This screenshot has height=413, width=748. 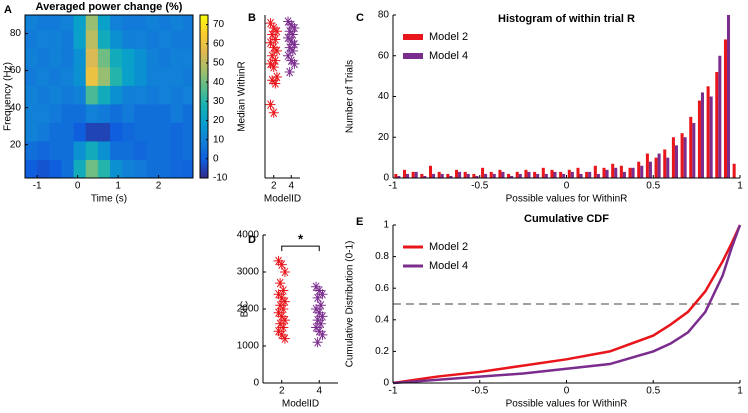 What do you see at coordinates (219, 101) in the screenshot?
I see `colorbar-tick-label: 30` at bounding box center [219, 101].